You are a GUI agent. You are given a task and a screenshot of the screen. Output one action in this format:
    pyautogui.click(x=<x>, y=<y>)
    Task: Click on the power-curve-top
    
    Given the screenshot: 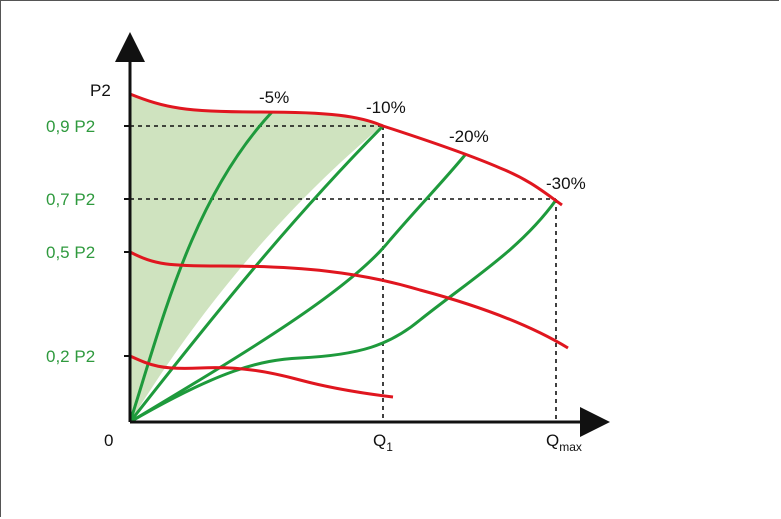 What is the action you would take?
    pyautogui.click(x=346, y=149)
    